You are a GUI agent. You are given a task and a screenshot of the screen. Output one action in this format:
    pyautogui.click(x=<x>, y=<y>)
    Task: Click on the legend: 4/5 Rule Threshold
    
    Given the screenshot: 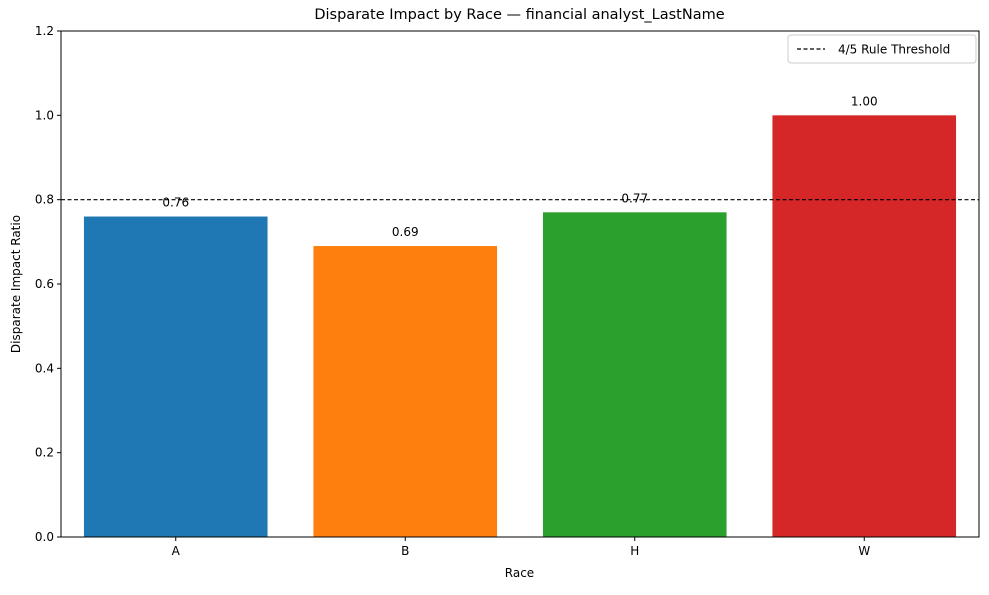 What is the action you would take?
    pyautogui.click(x=882, y=49)
    